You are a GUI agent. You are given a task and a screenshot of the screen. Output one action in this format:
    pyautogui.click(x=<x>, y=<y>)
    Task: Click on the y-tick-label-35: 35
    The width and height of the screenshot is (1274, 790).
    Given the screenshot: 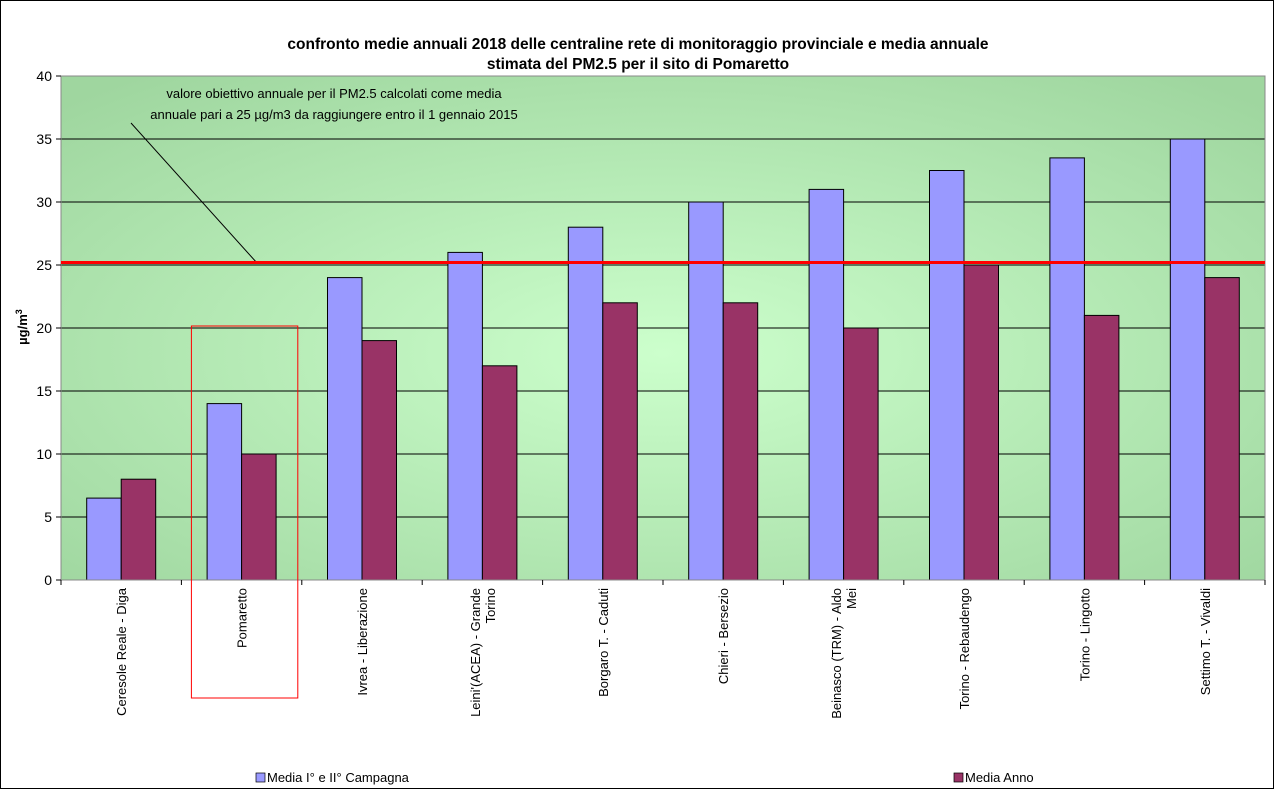 What is the action you would take?
    pyautogui.click(x=44, y=139)
    